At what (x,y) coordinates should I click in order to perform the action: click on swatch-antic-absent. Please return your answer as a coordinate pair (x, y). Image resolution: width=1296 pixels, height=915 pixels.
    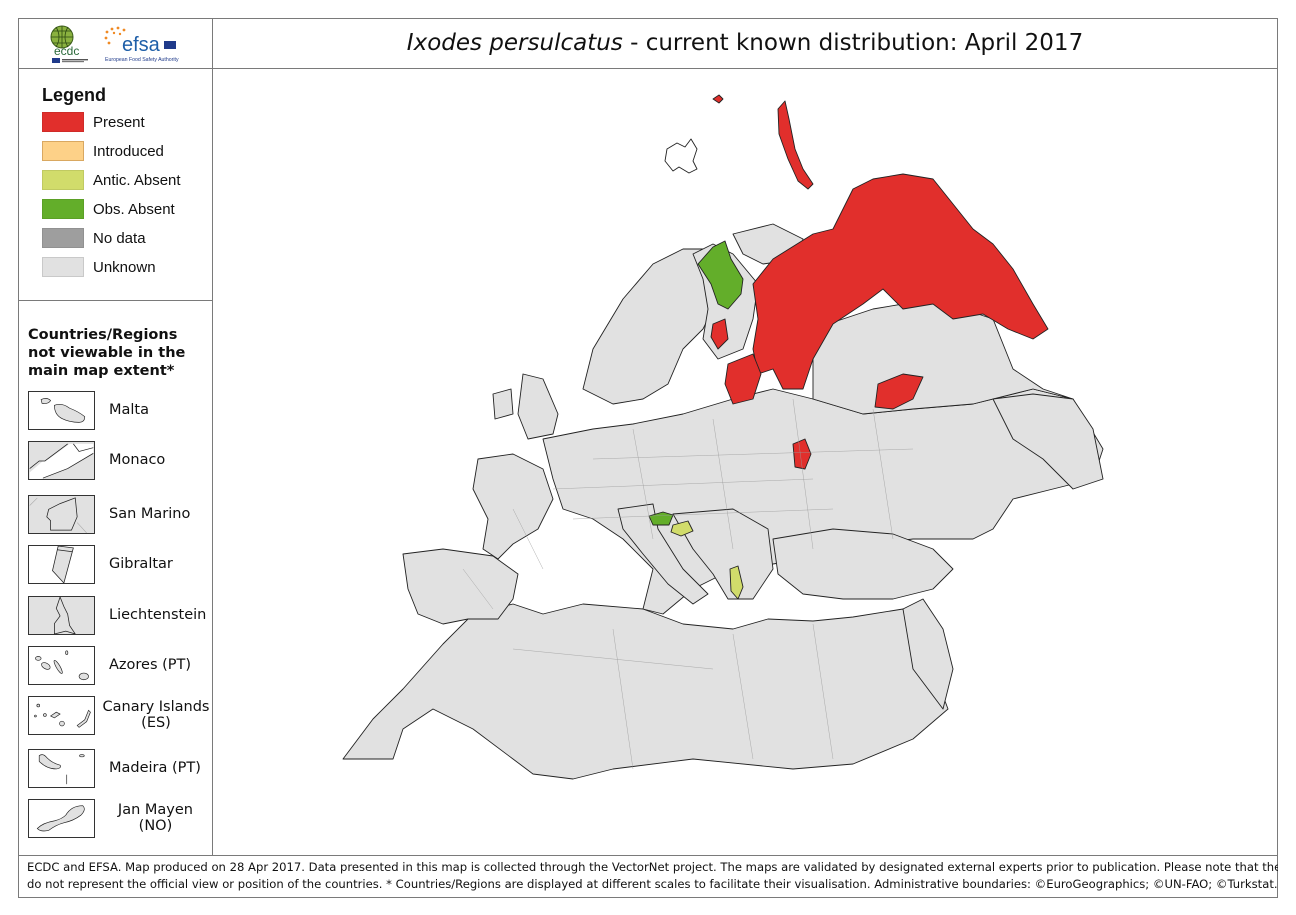
    Looking at the image, I should click on (63, 180).